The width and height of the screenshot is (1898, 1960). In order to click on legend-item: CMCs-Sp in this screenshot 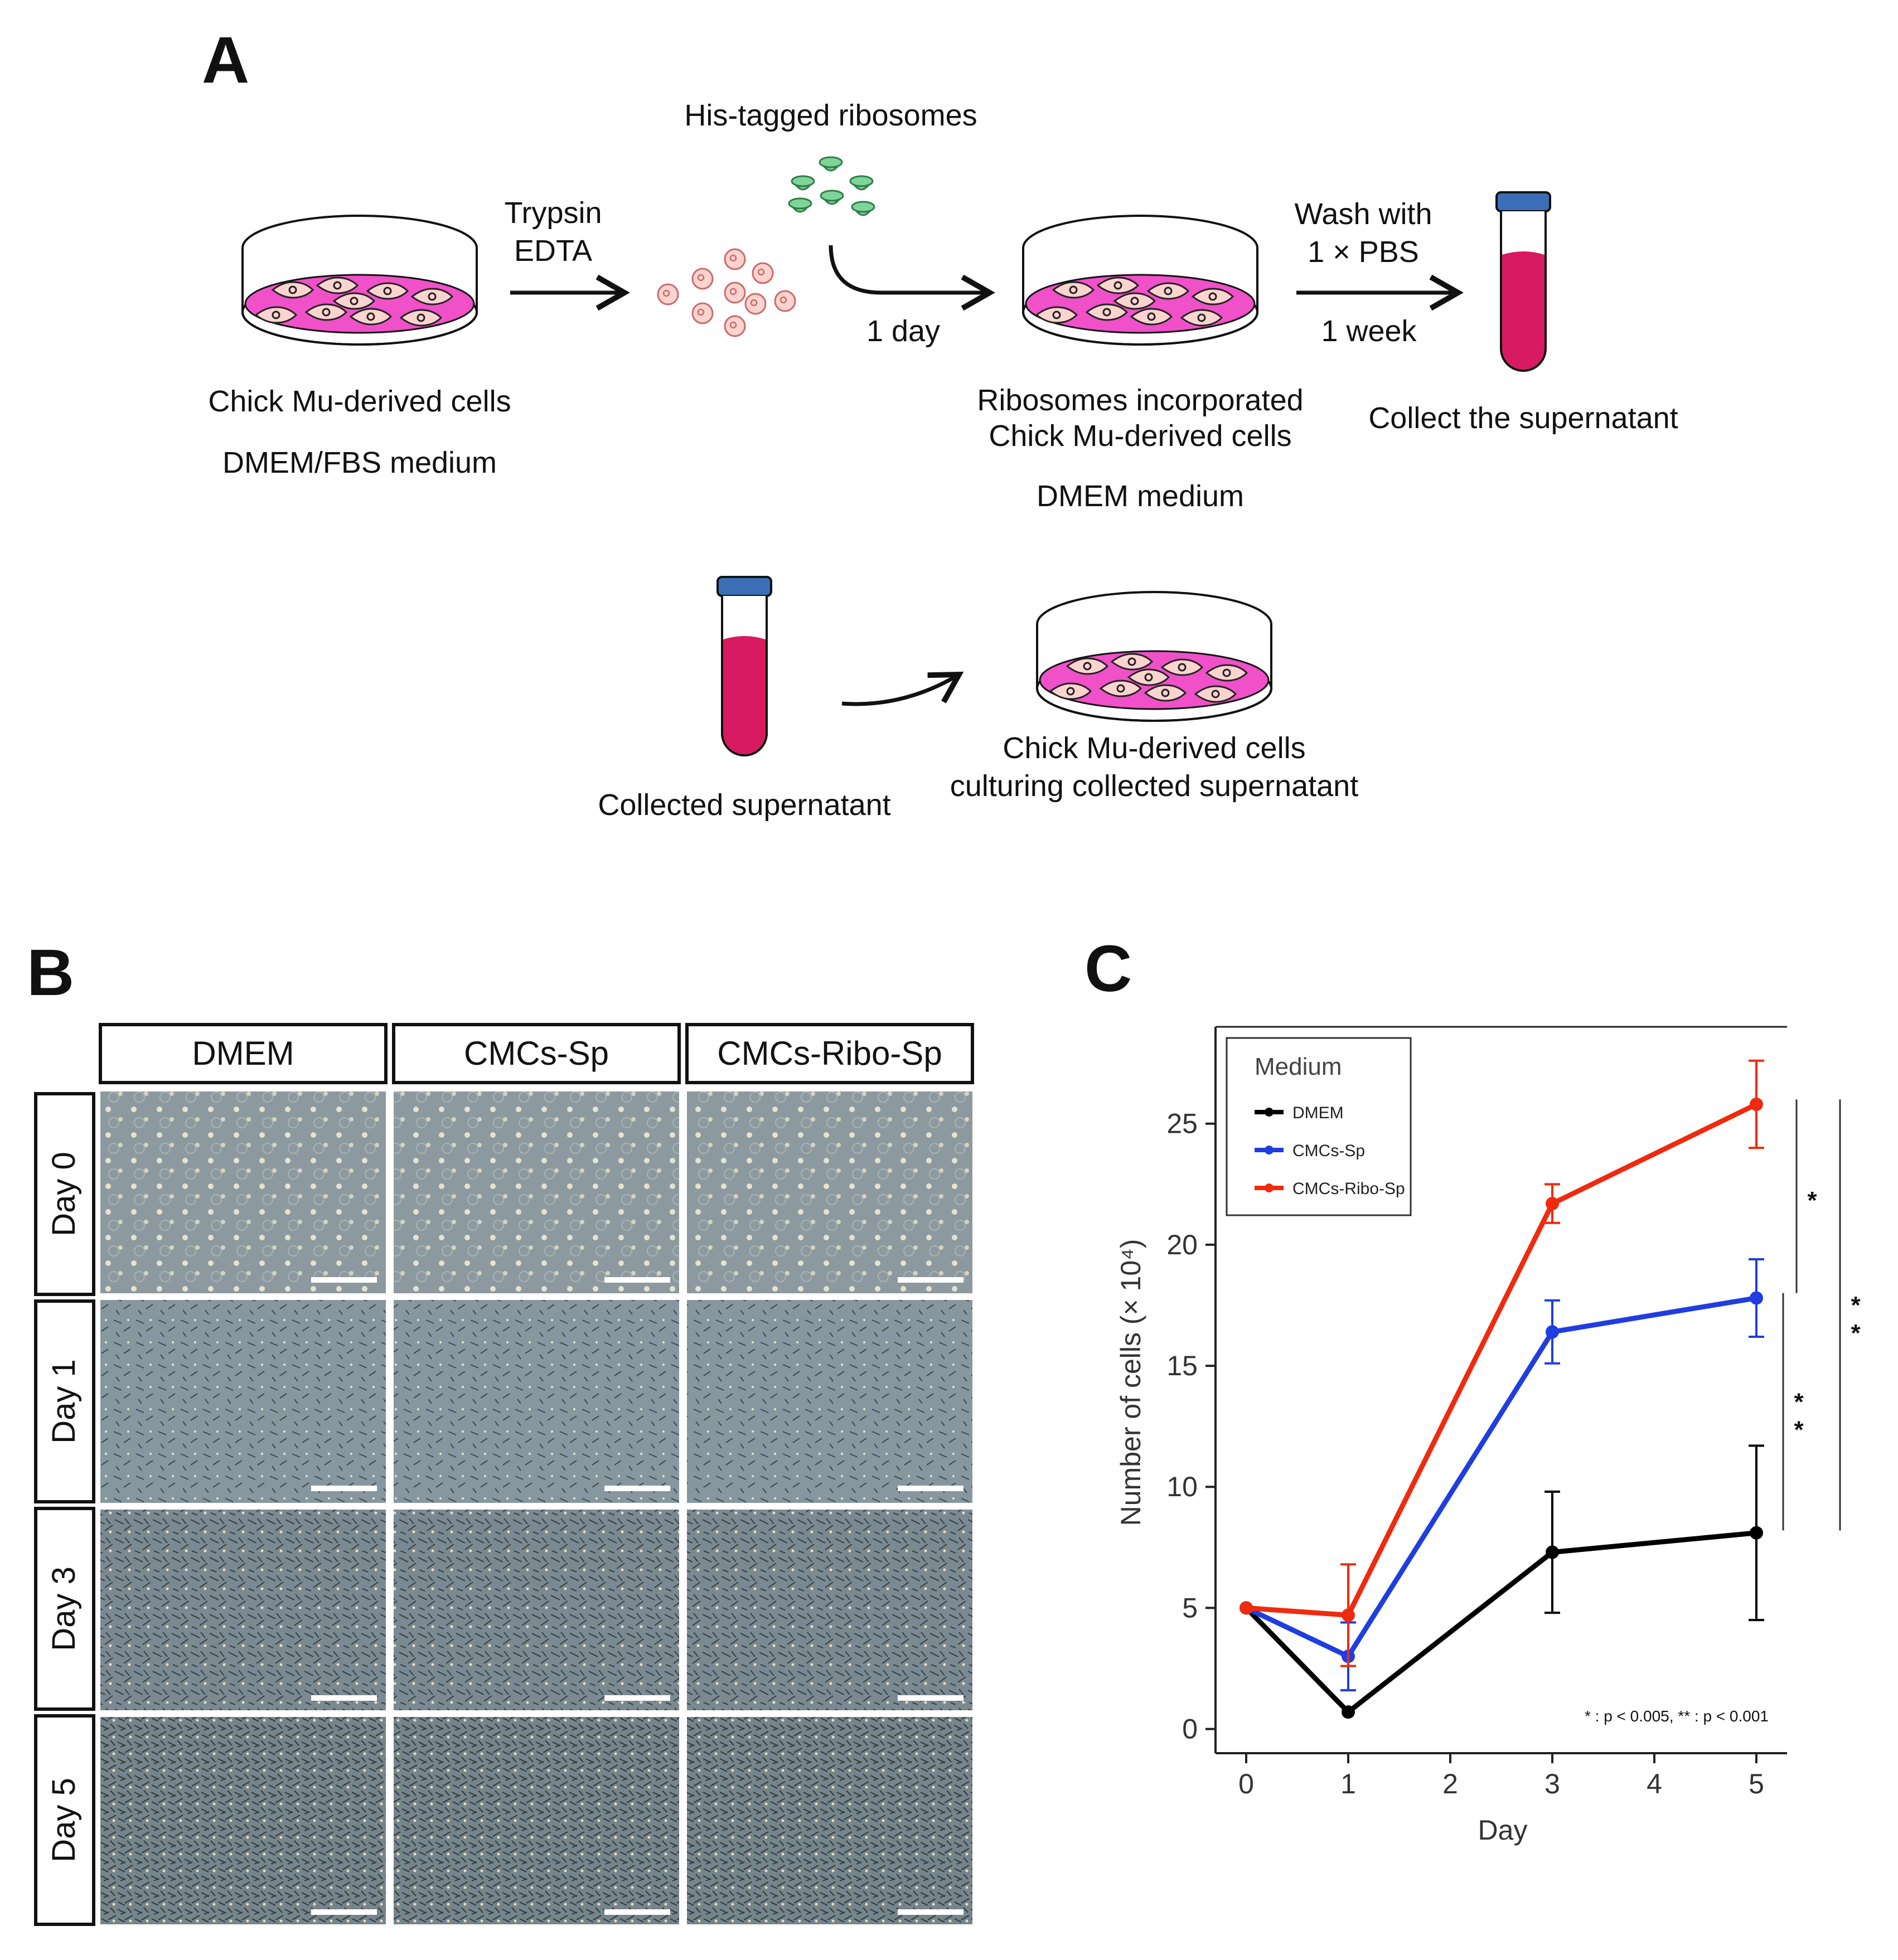, I will do `click(1328, 1151)`.